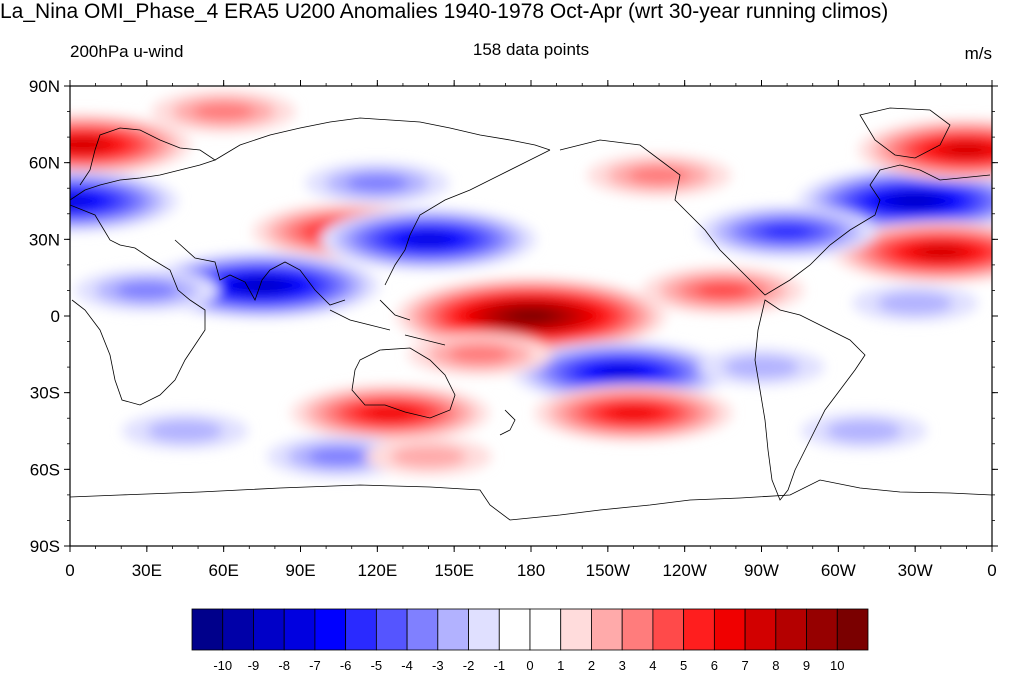 The width and height of the screenshot is (1010, 676). I want to click on lon-tick-label: 150W, so click(608, 570).